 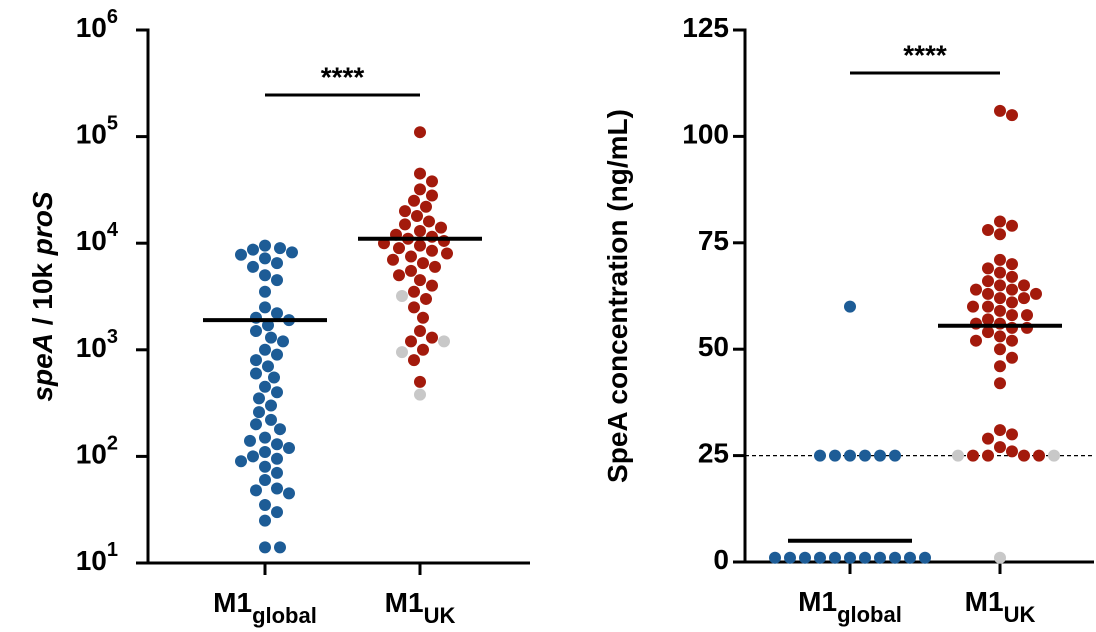 I want to click on y-label-part: / 10k, so click(x=42, y=294).